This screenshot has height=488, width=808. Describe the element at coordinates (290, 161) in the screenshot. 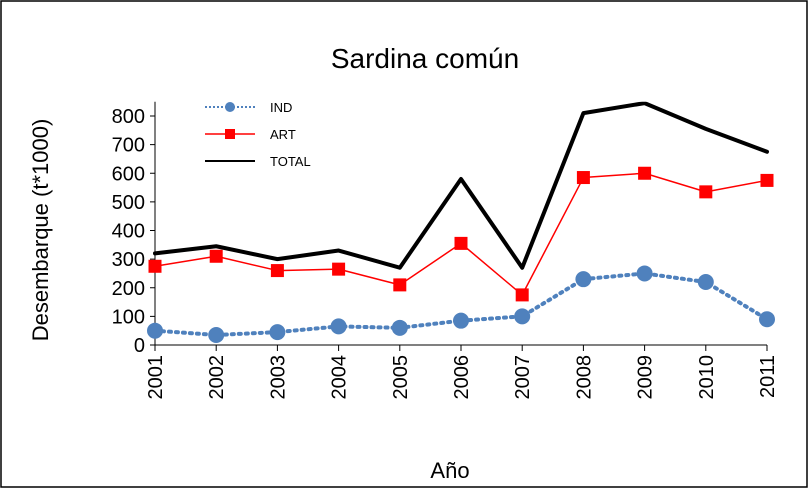

I see `legend-label: TOTAL` at that location.